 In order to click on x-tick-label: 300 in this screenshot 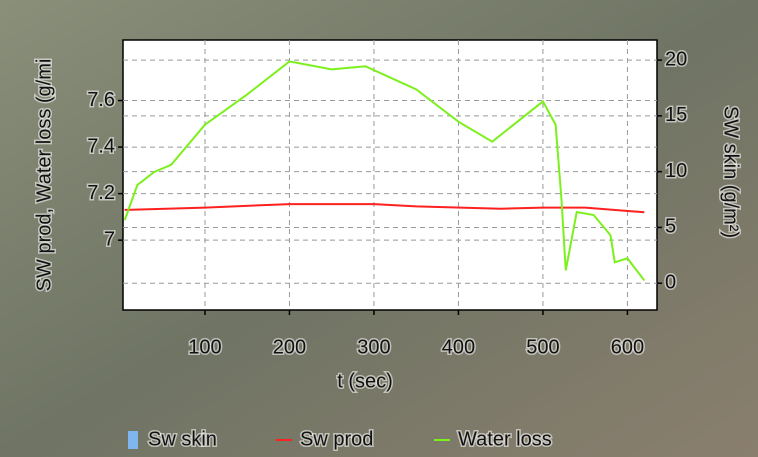, I will do `click(373, 347)`.